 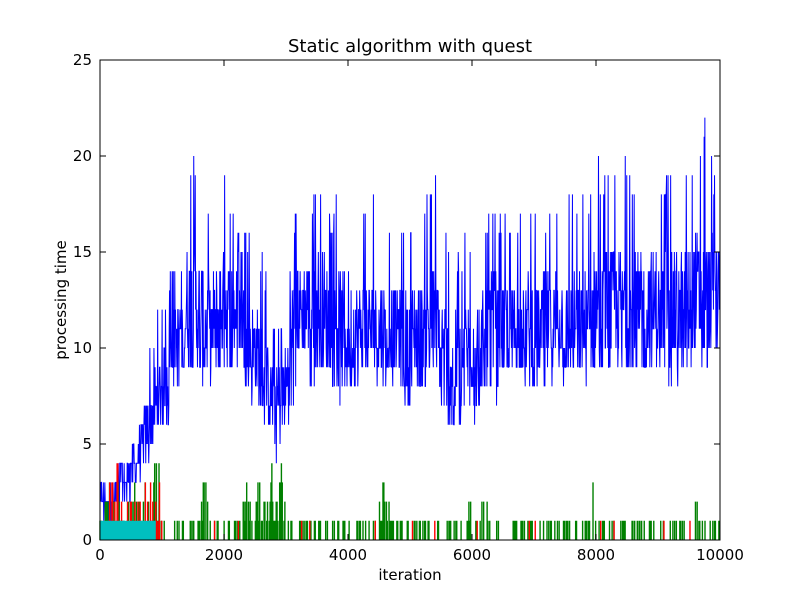 I want to click on y-tick-label: 20, so click(x=82, y=156).